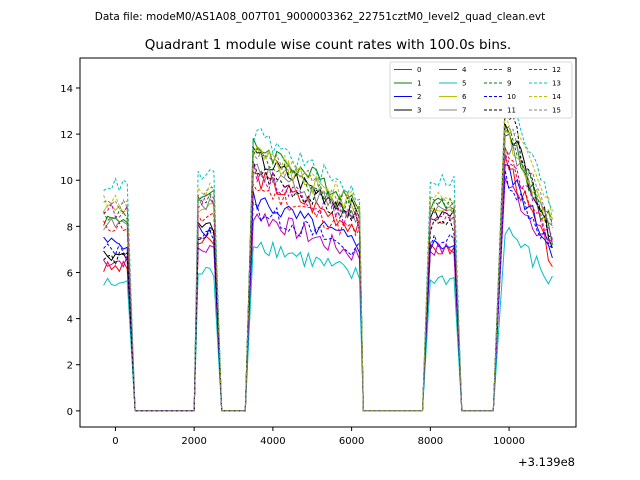  I want to click on legend-label-12: 12, so click(556, 70).